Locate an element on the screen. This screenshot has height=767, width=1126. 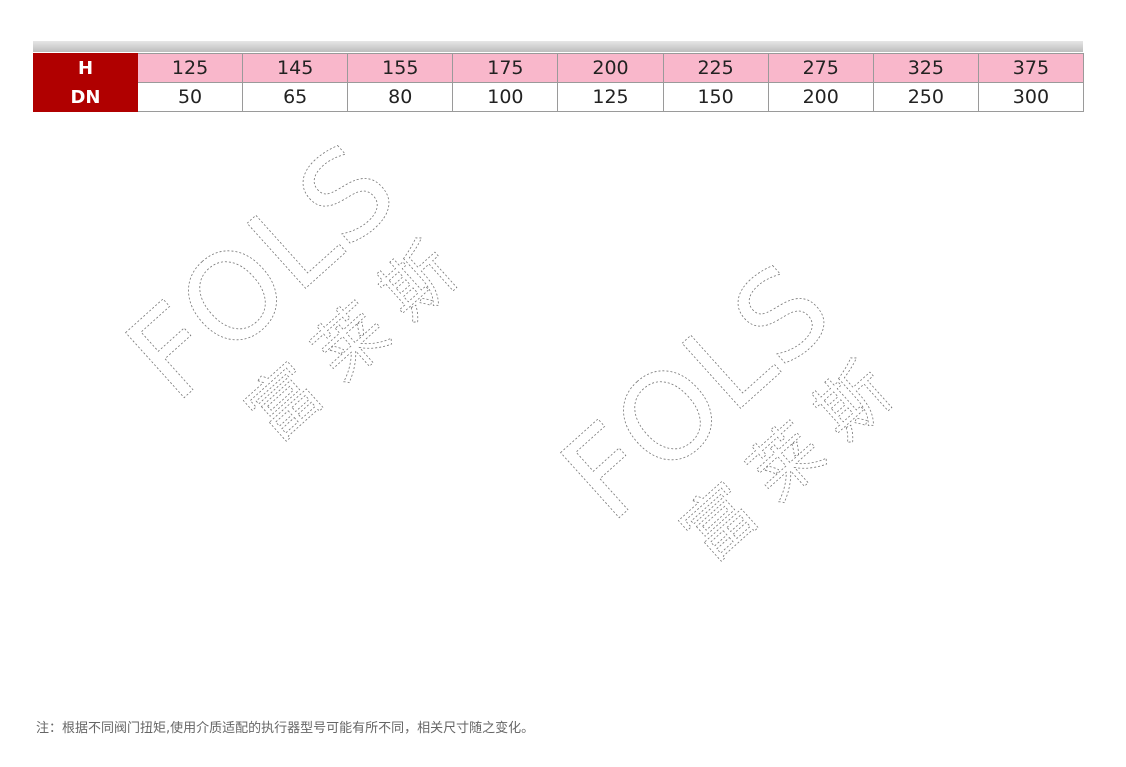
table-cell: 225 is located at coordinates (715, 68).